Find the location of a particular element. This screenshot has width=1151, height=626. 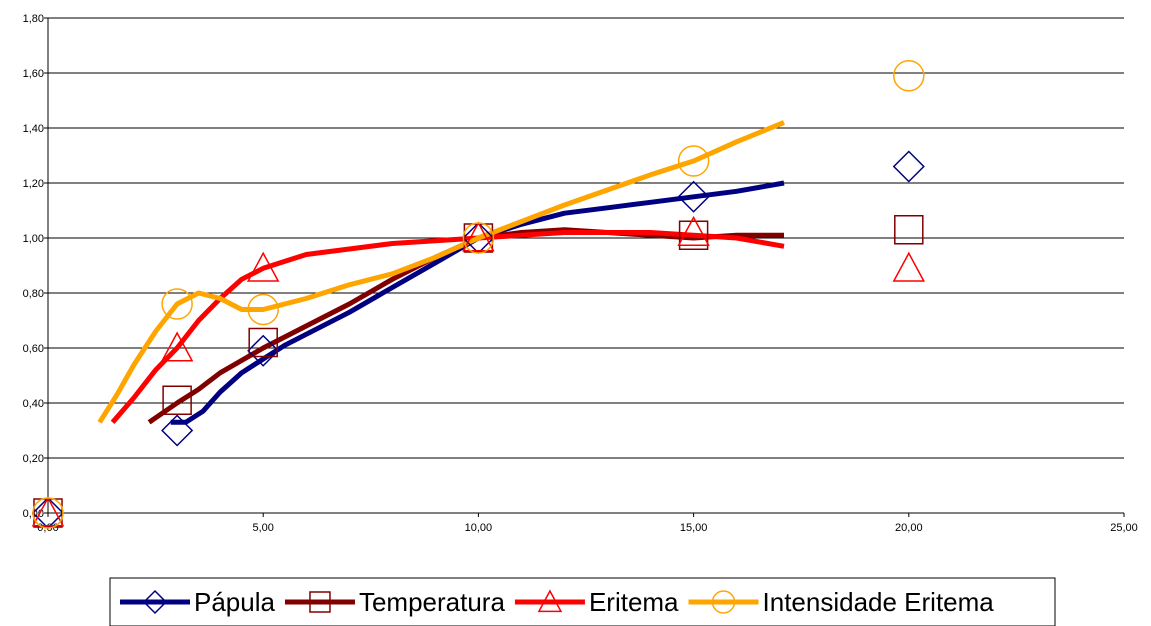

x-tick-label-3: 15,00 is located at coordinates (694, 528).